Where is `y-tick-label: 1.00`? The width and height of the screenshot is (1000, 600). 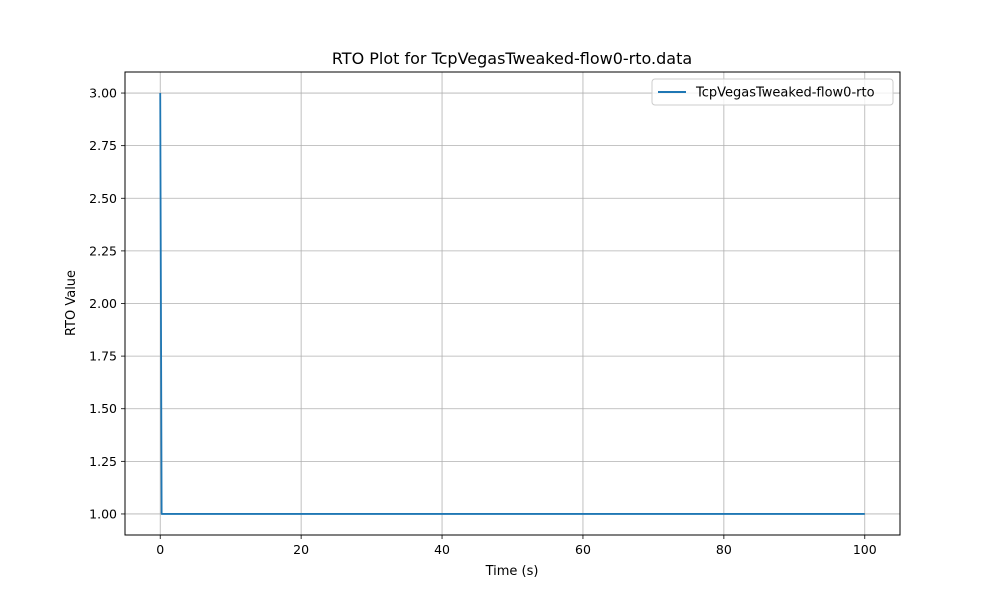
y-tick-label: 1.00 is located at coordinates (103, 513).